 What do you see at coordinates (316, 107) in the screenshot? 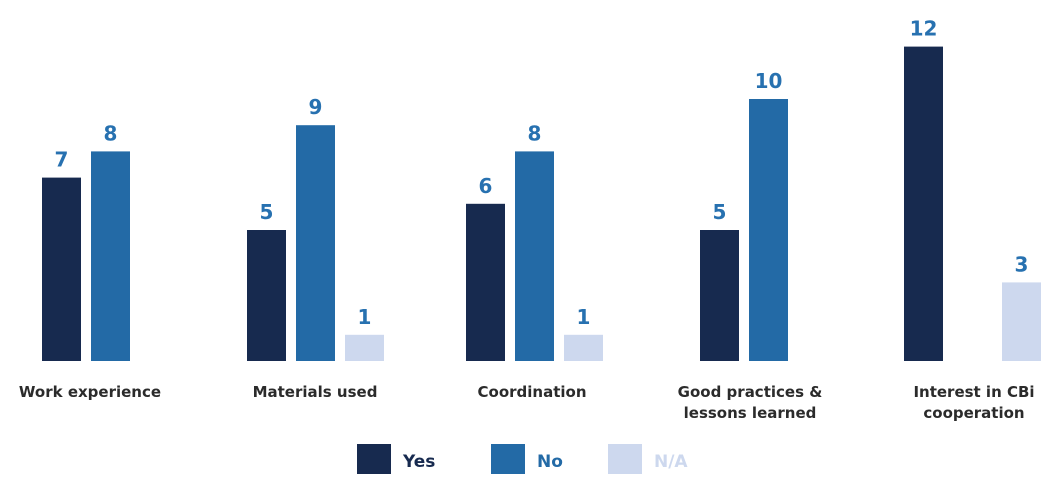
I see `value-label: 9` at bounding box center [316, 107].